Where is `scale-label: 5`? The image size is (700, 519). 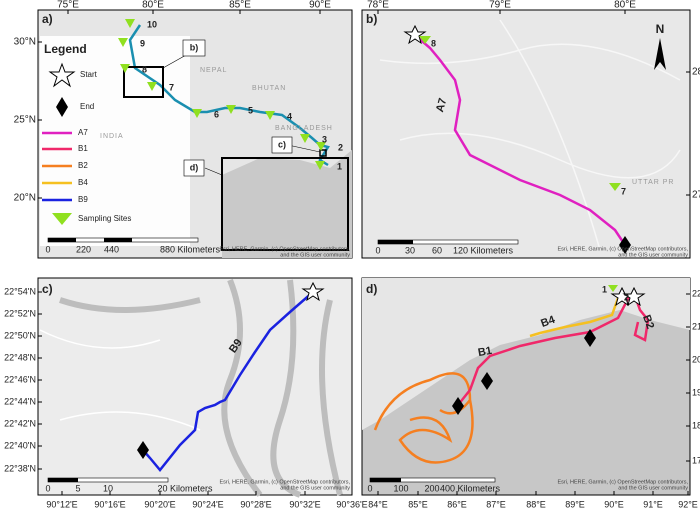
scale-label: 5 is located at coordinates (77, 488).